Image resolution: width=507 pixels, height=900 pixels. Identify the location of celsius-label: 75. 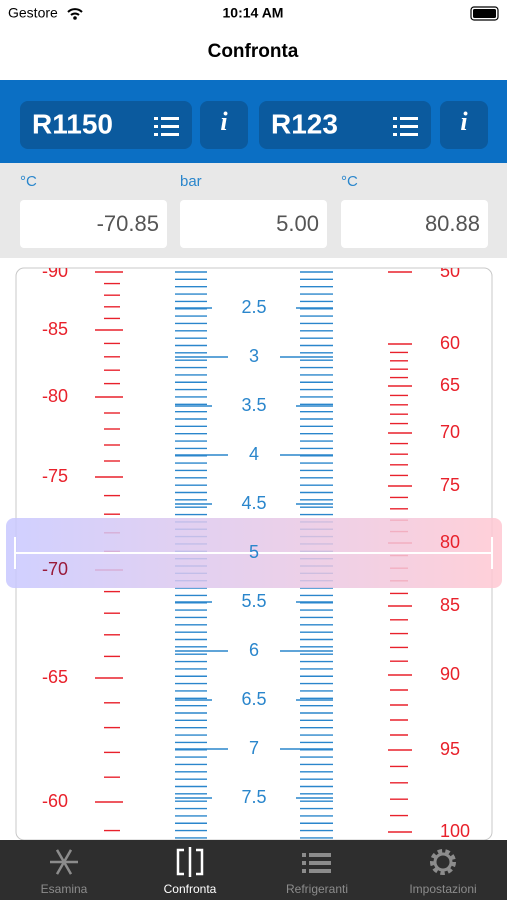
(450, 485).